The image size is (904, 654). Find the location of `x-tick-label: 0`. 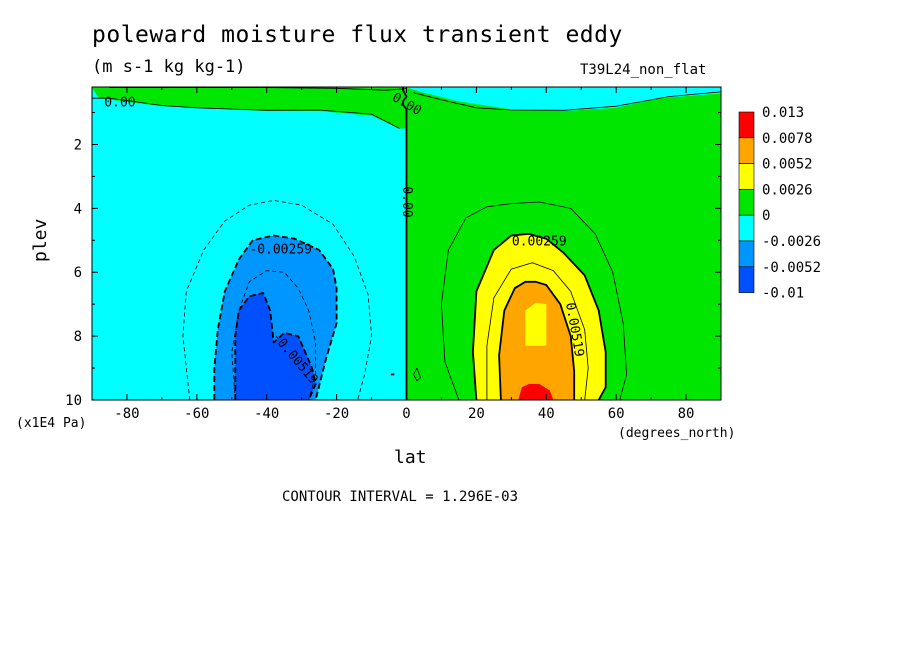

x-tick-label: 0 is located at coordinates (406, 414).